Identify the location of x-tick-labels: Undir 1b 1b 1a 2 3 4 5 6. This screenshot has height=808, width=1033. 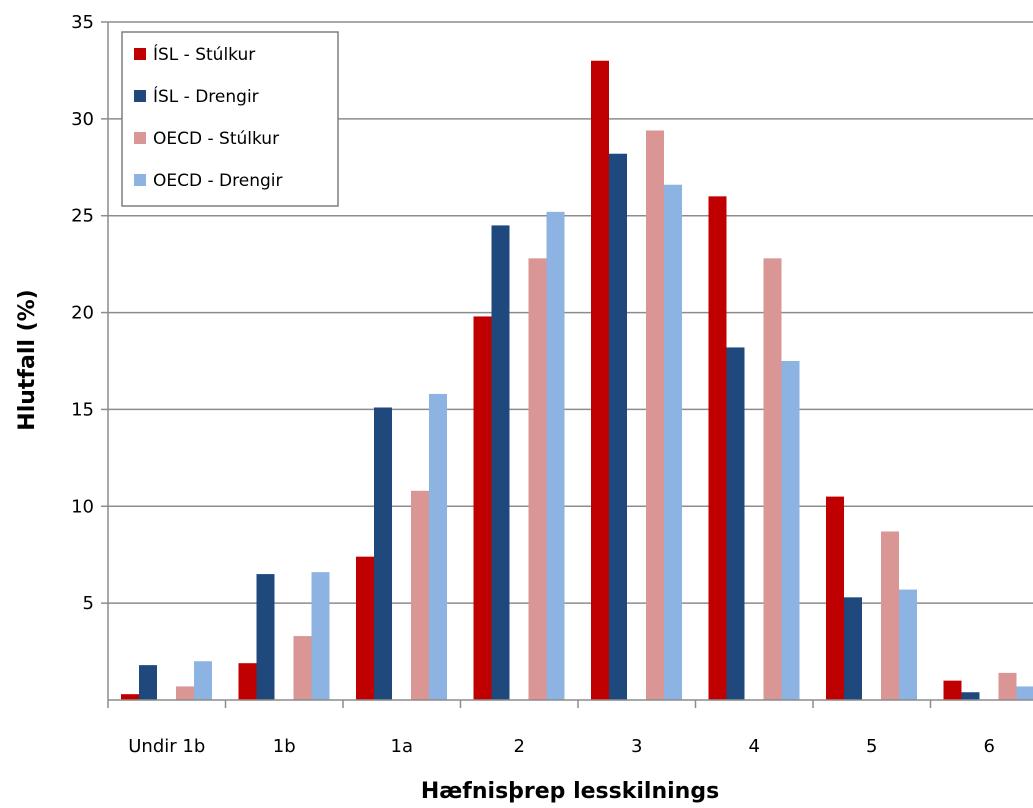
(561, 746).